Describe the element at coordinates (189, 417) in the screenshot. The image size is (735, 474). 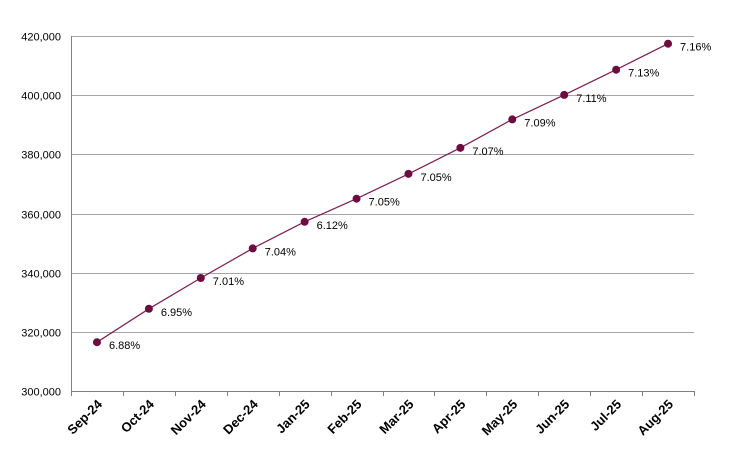
I see `x-tick-label: Nov-24` at that location.